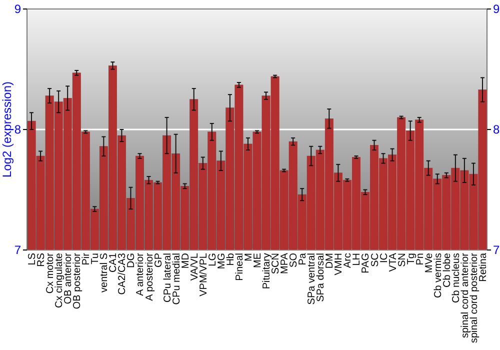  Describe the element at coordinates (411, 259) in the screenshot. I see `x-tick-label: Tg` at that location.